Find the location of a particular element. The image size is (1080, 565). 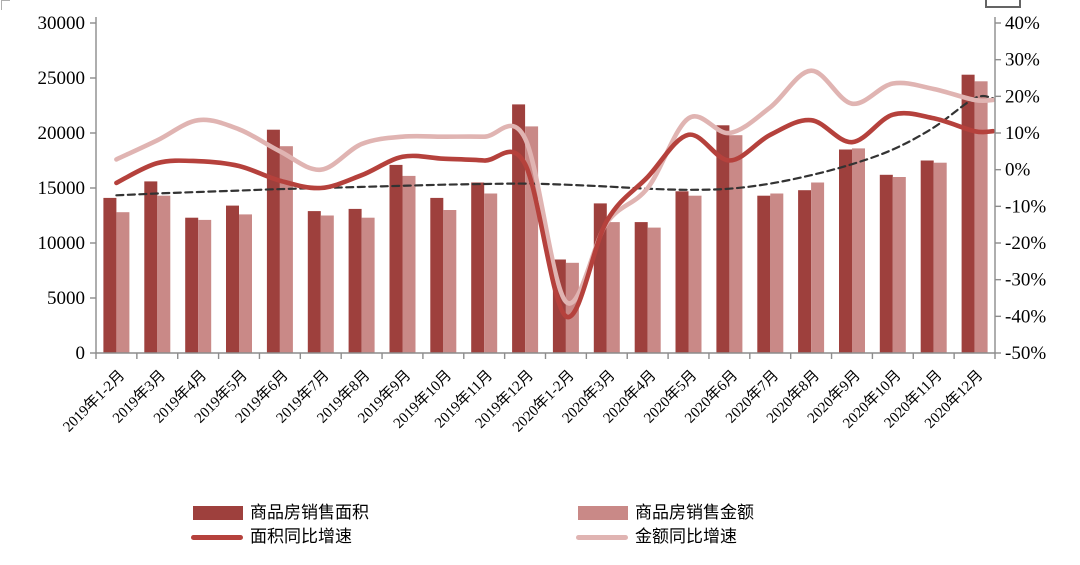

right-axis-tick-label: -50% is located at coordinates (1025, 353).